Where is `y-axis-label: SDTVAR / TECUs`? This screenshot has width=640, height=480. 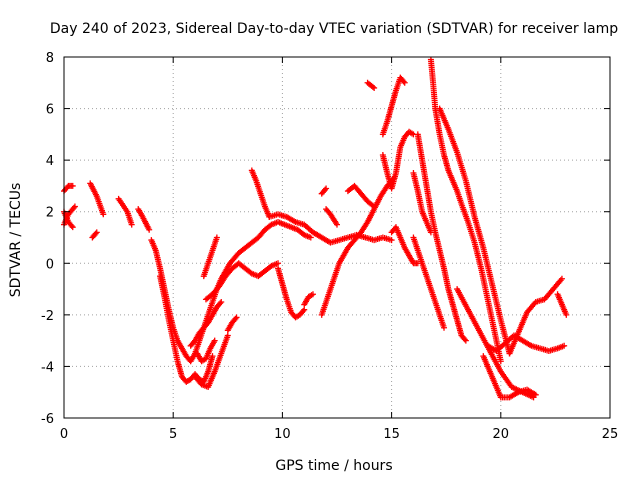 y-axis-label: SDTVAR / TECUs is located at coordinates (16, 240).